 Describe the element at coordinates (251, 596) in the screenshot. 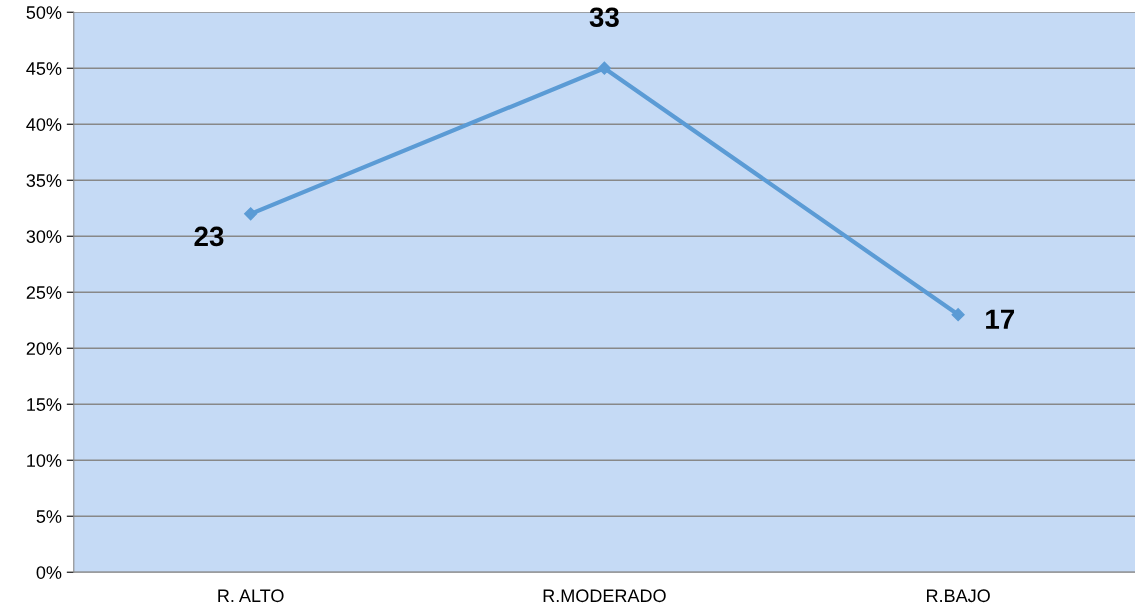

I see `x-tick-label: R. ALTO` at that location.